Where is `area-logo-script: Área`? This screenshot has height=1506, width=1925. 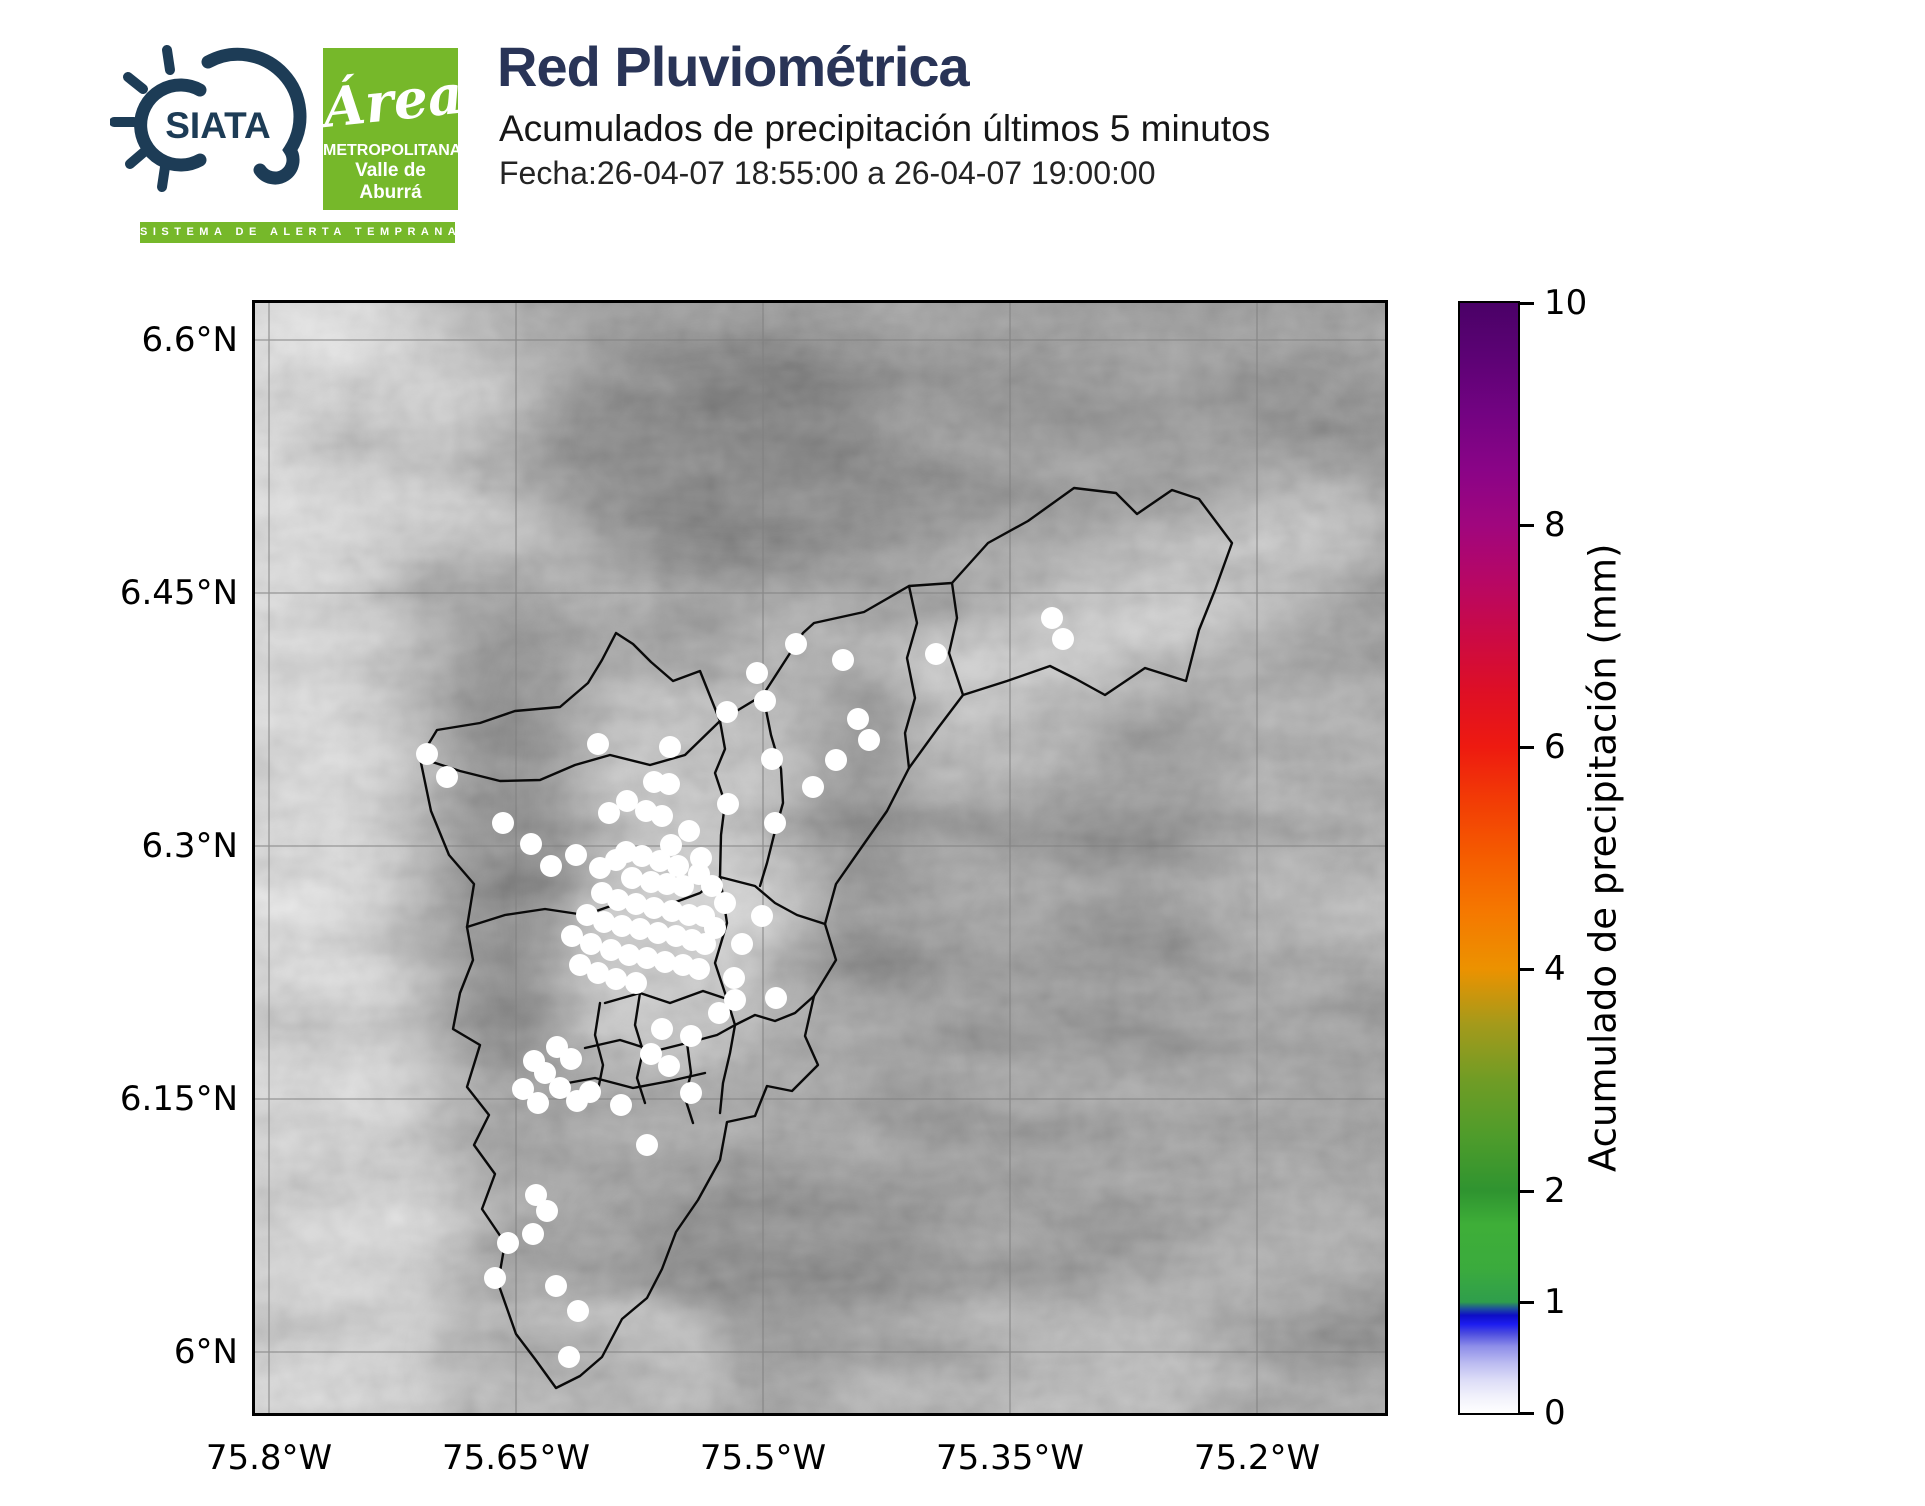 area-logo-script: Área is located at coordinates (390, 100).